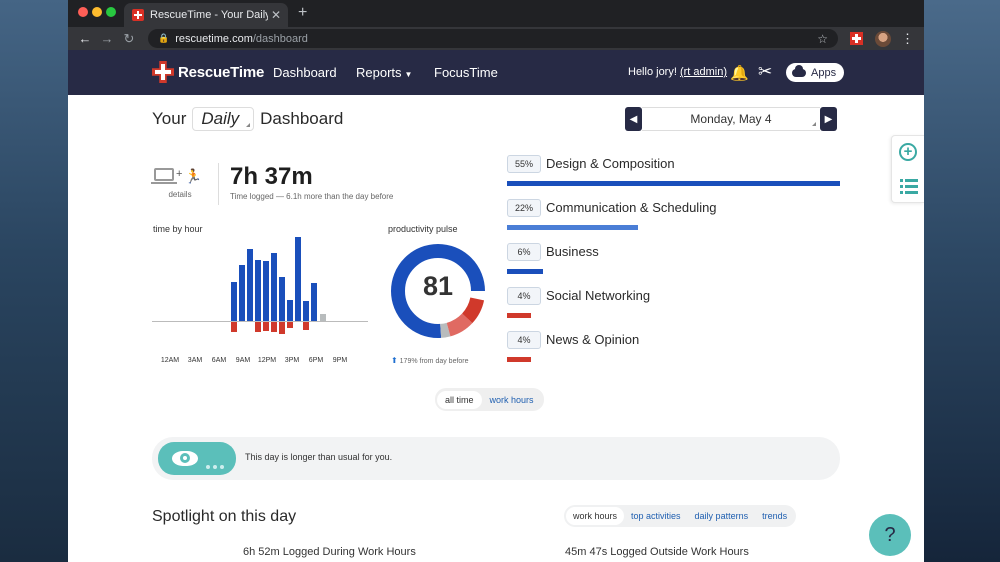 This screenshot has height=562, width=1000. I want to click on rescuetime-extension-icon, so click(856, 38).